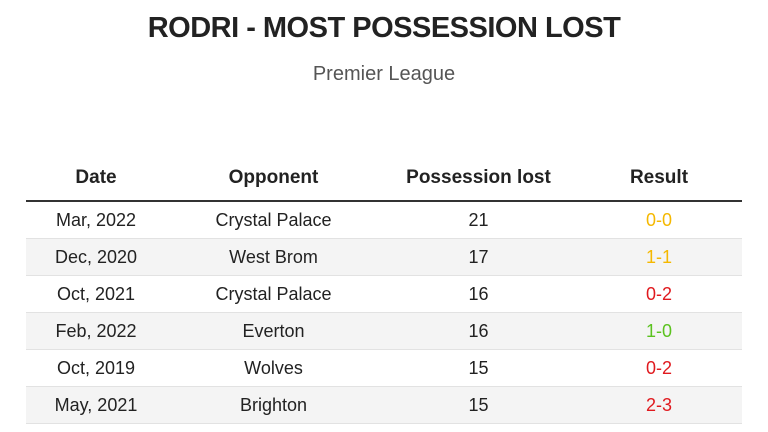 This screenshot has width=768, height=432. Describe the element at coordinates (384, 294) in the screenshot. I see `table-row: Oct, 2021 Crystal Palace 16 0-2` at that location.